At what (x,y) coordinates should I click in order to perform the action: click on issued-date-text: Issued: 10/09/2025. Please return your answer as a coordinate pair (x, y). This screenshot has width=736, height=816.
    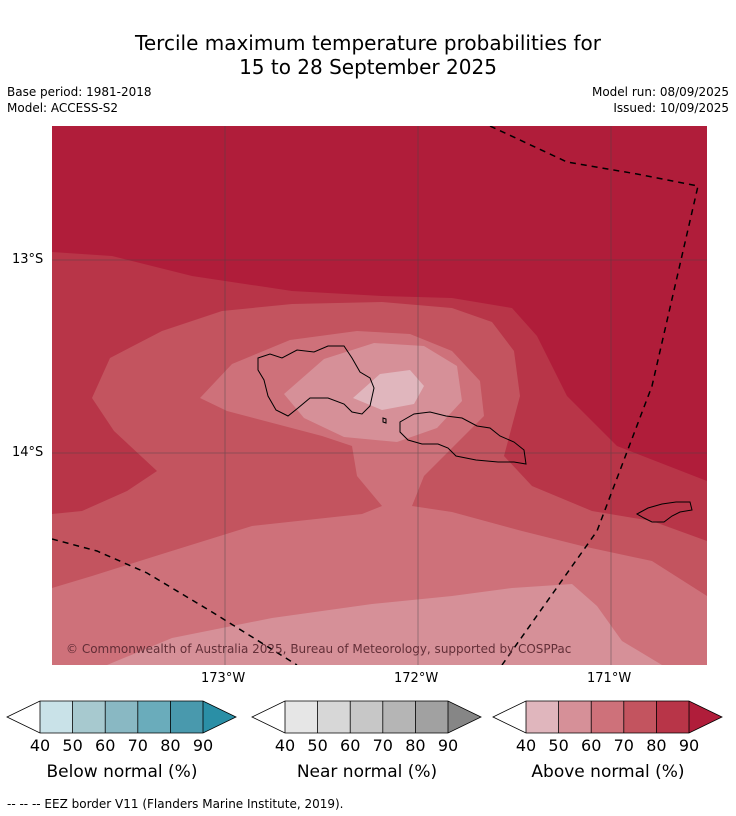
    Looking at the image, I should click on (671, 108).